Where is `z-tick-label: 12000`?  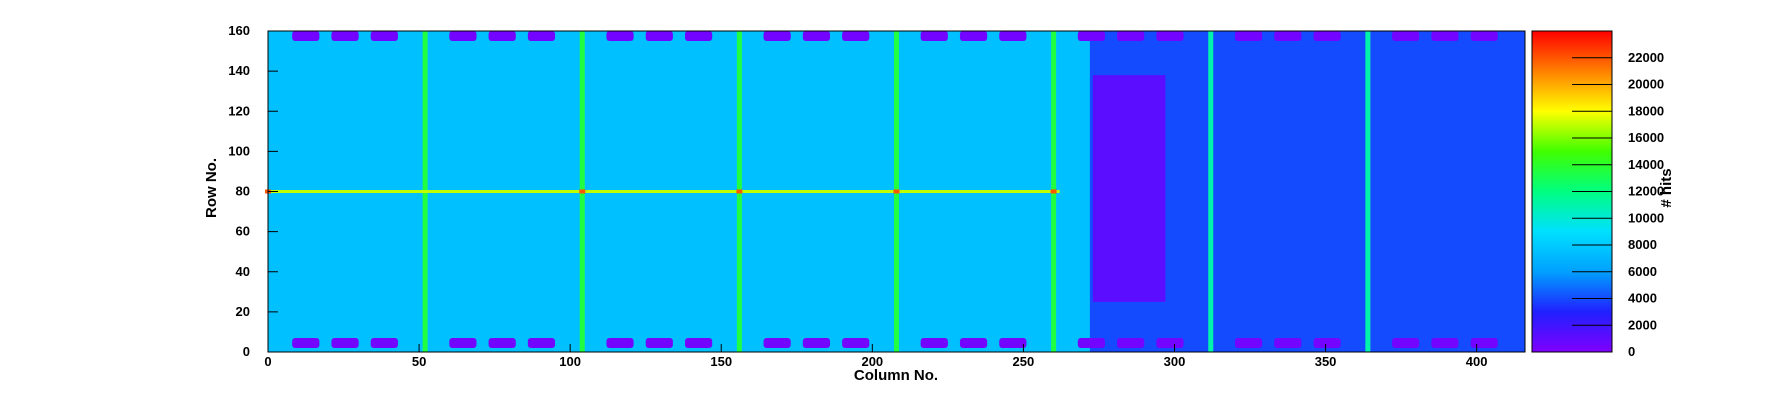 z-tick-label: 12000 is located at coordinates (1646, 191).